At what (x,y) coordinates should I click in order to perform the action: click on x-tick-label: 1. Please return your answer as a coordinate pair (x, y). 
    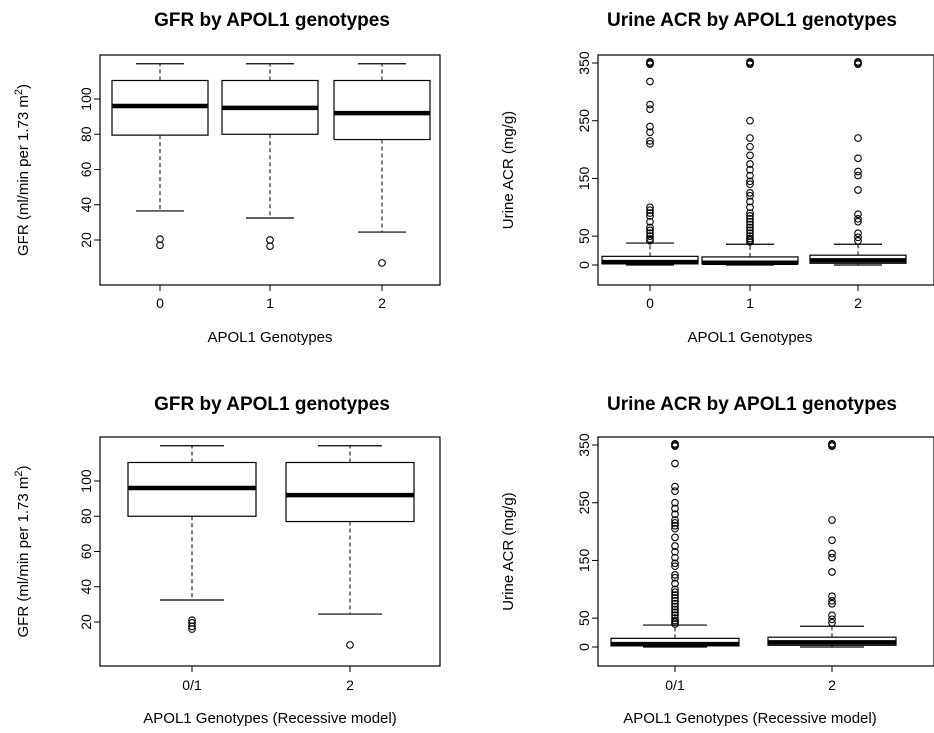
    Looking at the image, I should click on (750, 303).